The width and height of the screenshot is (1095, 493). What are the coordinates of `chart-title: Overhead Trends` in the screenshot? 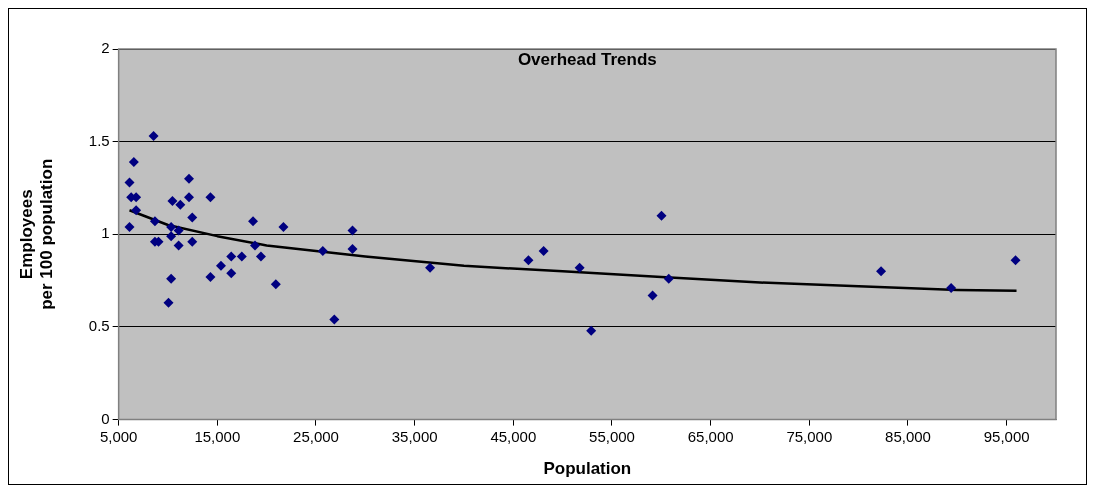 It's located at (587, 60).